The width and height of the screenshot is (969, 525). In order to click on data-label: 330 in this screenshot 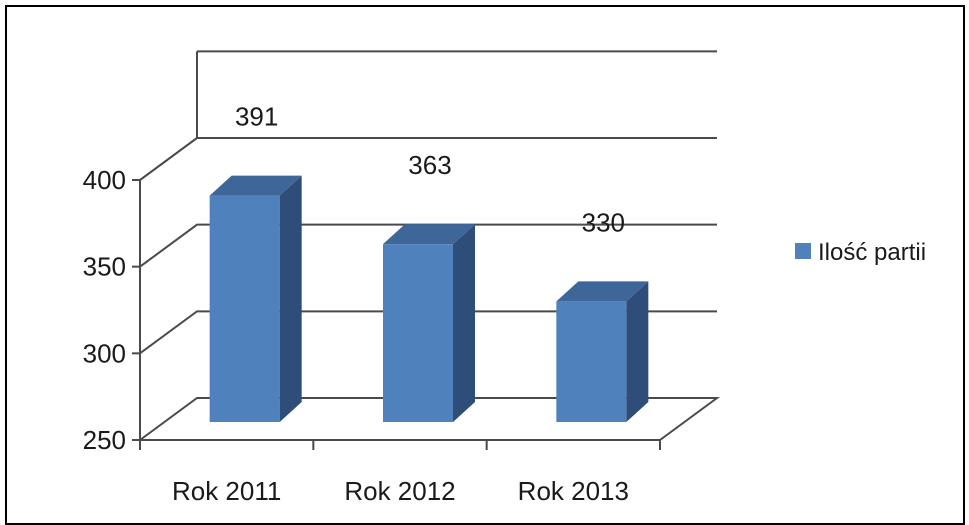, I will do `click(603, 222)`.